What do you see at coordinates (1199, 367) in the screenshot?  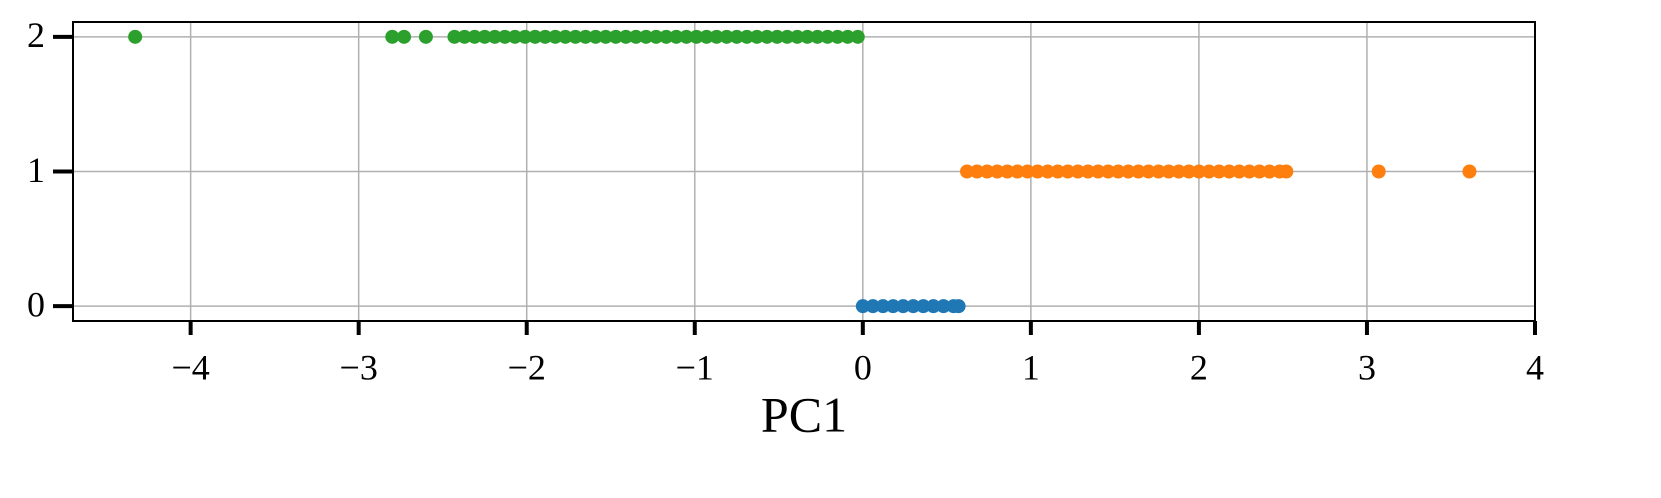 I see `x-tick-label: 2` at bounding box center [1199, 367].